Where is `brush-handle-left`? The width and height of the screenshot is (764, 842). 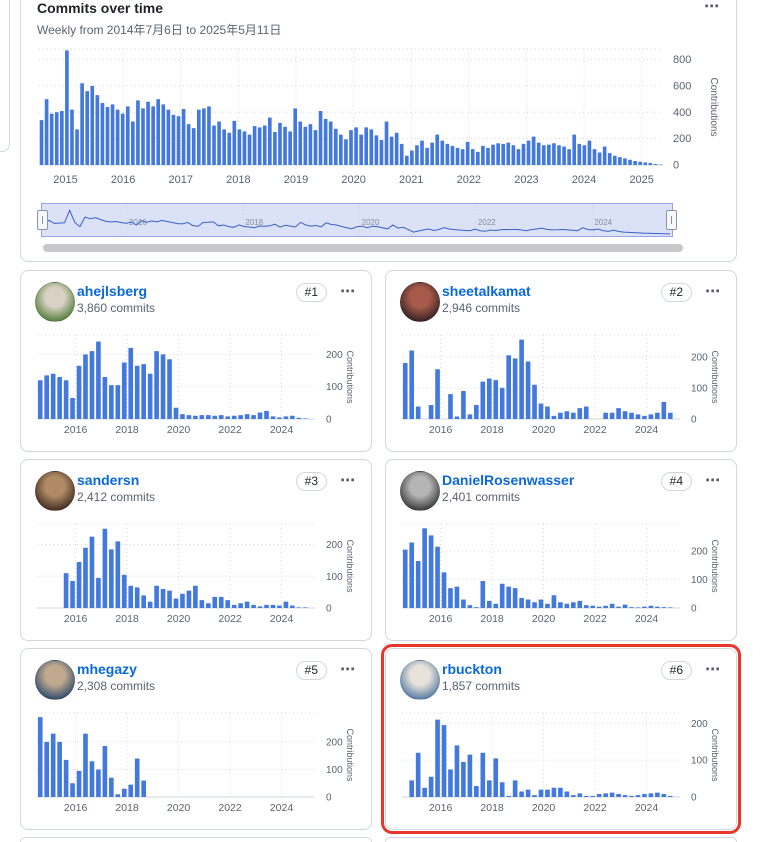
brush-handle-left is located at coordinates (42, 220).